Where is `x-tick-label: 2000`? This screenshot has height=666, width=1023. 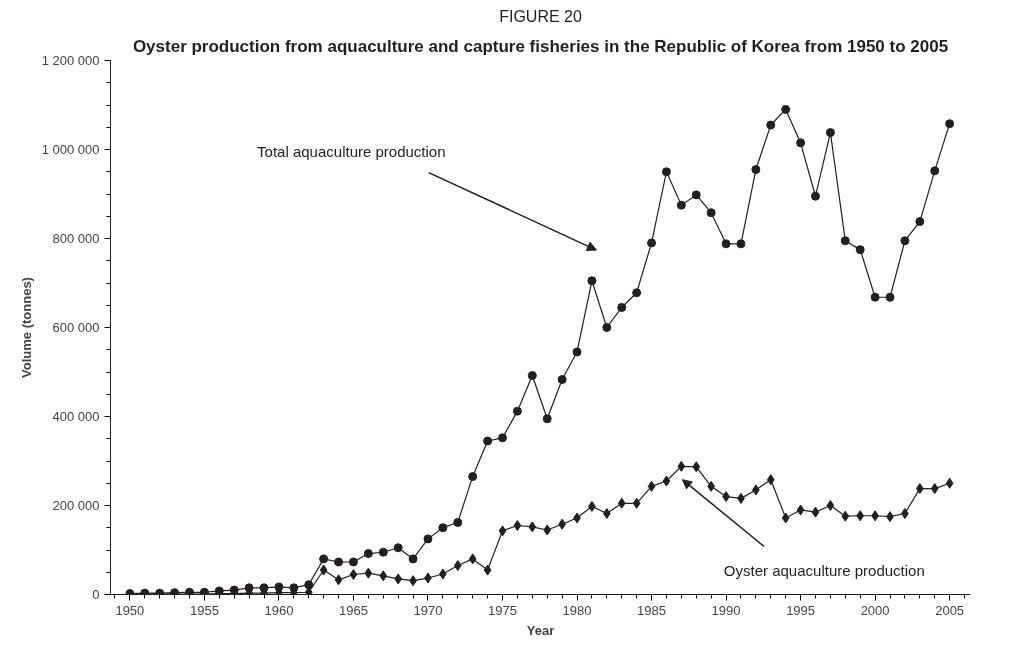
x-tick-label: 2000 is located at coordinates (875, 610).